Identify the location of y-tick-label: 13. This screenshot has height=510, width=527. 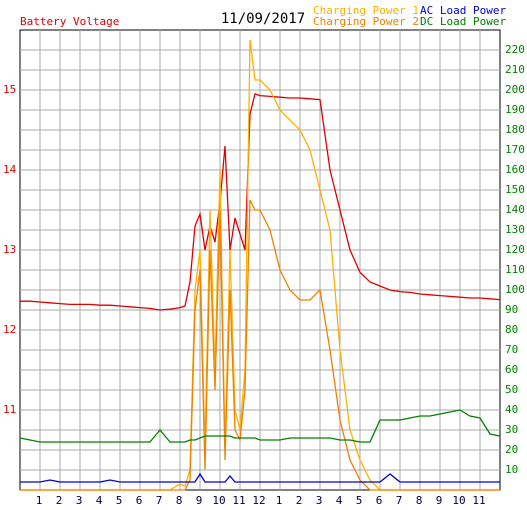
(9, 249).